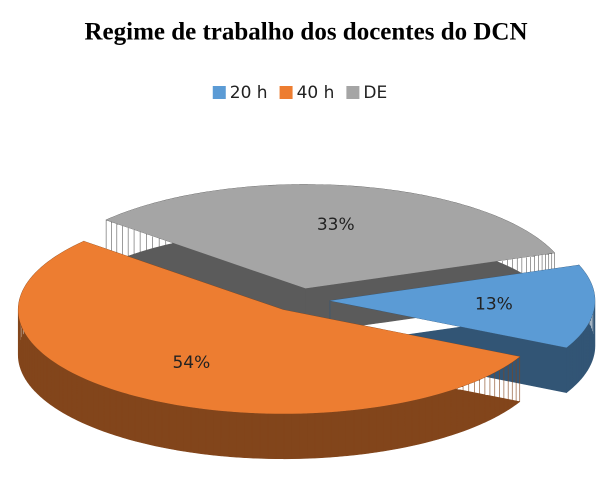 This screenshot has height=477, width=599. I want to click on data-label: 54%, so click(191, 363).